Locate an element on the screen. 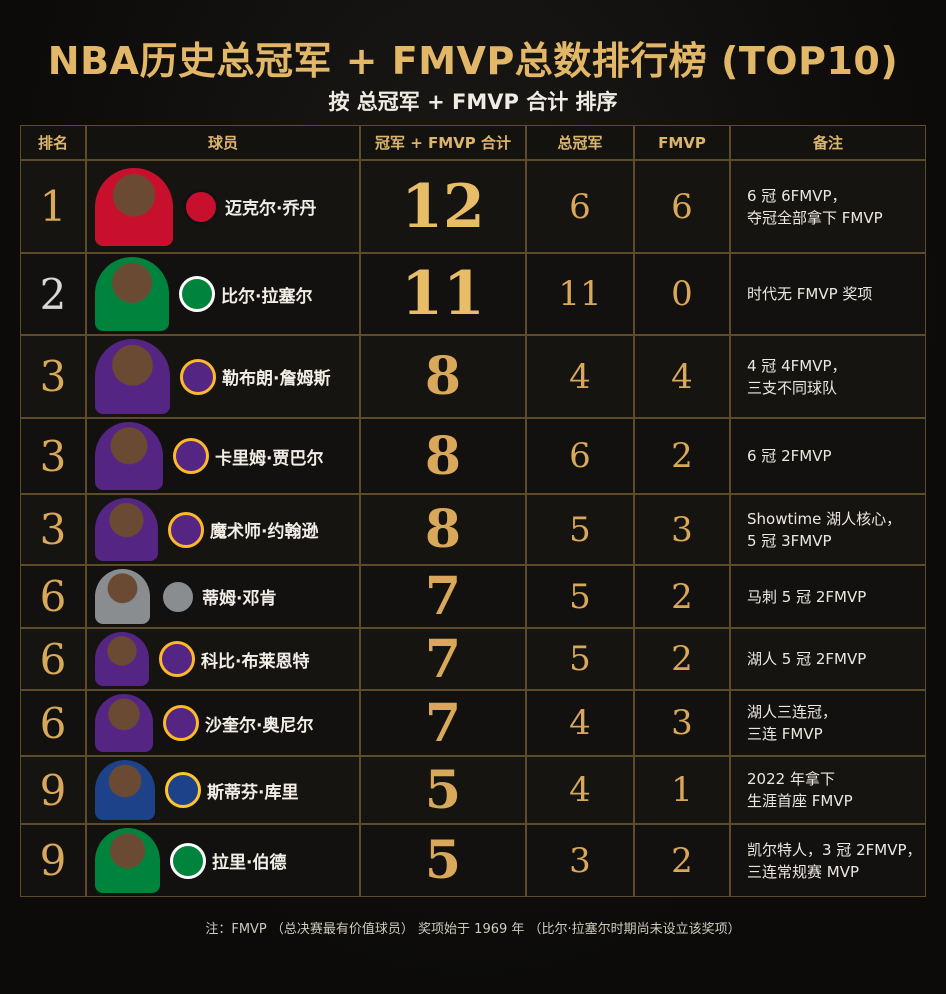 This screenshot has width=946, height=994. note-cell: 湖人 5 冠 2FMVP is located at coordinates (828, 659).